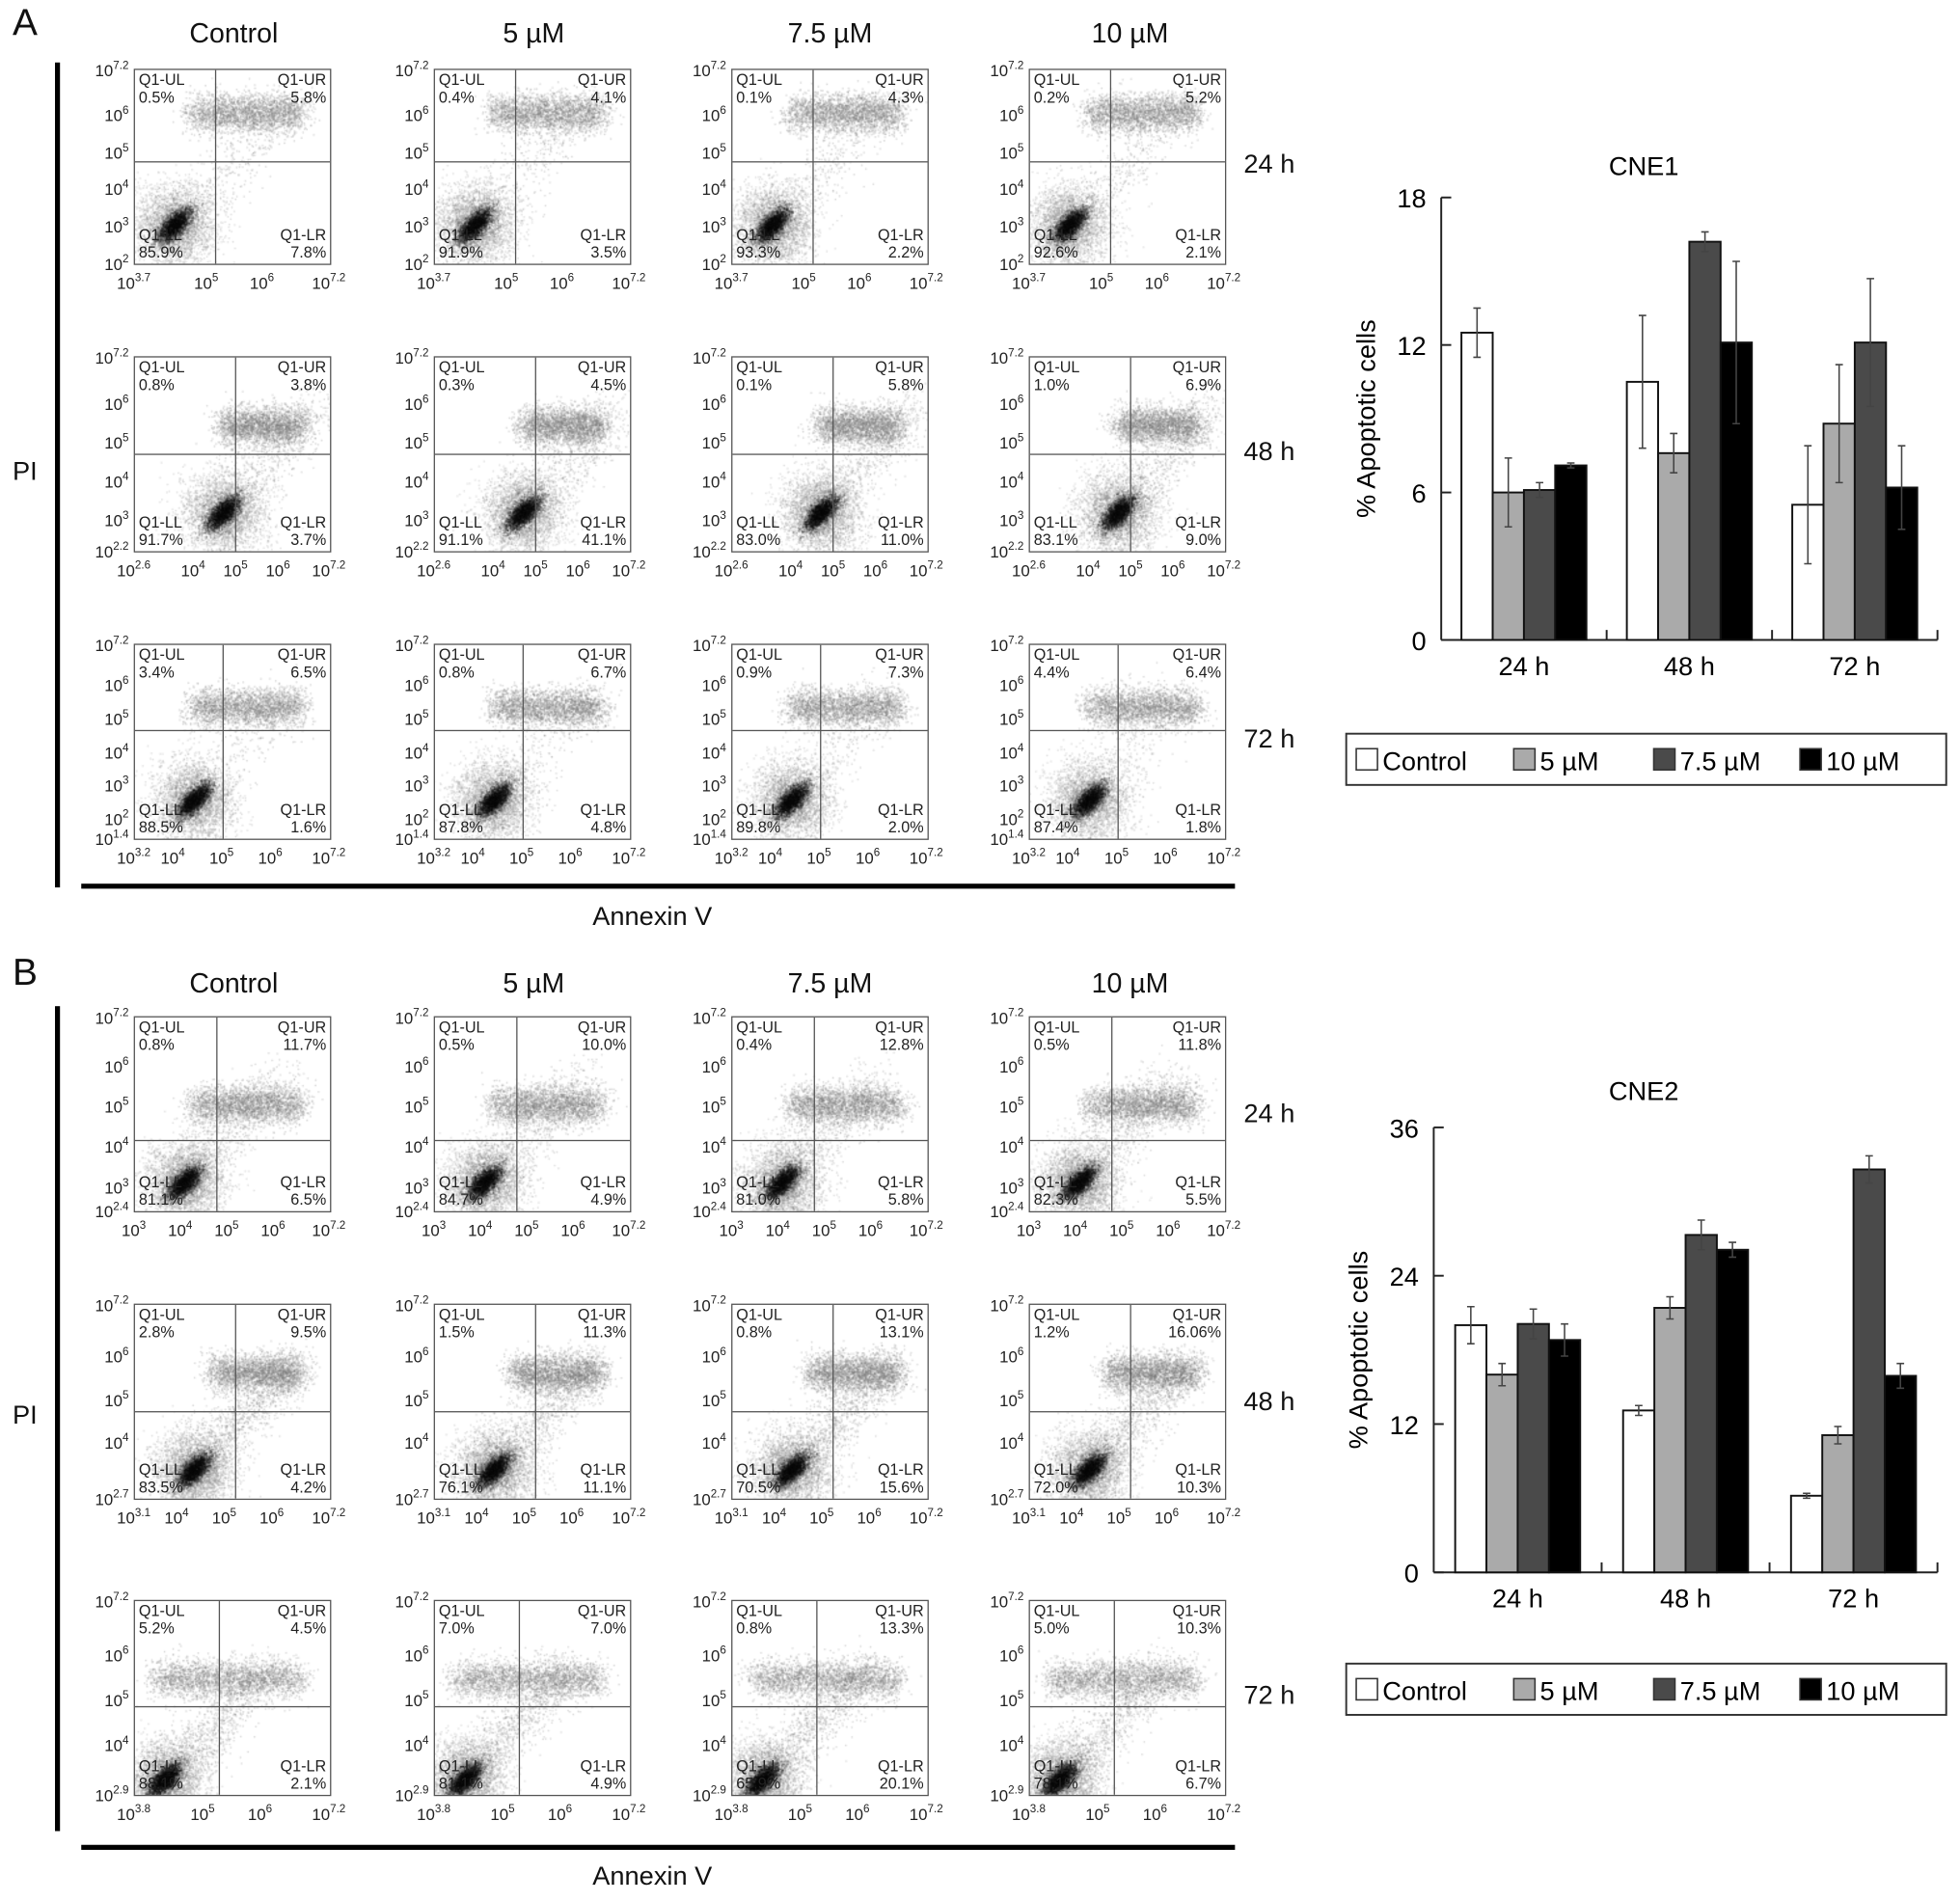 The width and height of the screenshot is (1960, 1902). Describe the element at coordinates (608, 827) in the screenshot. I see `quadrant-percent: 4.8%` at that location.